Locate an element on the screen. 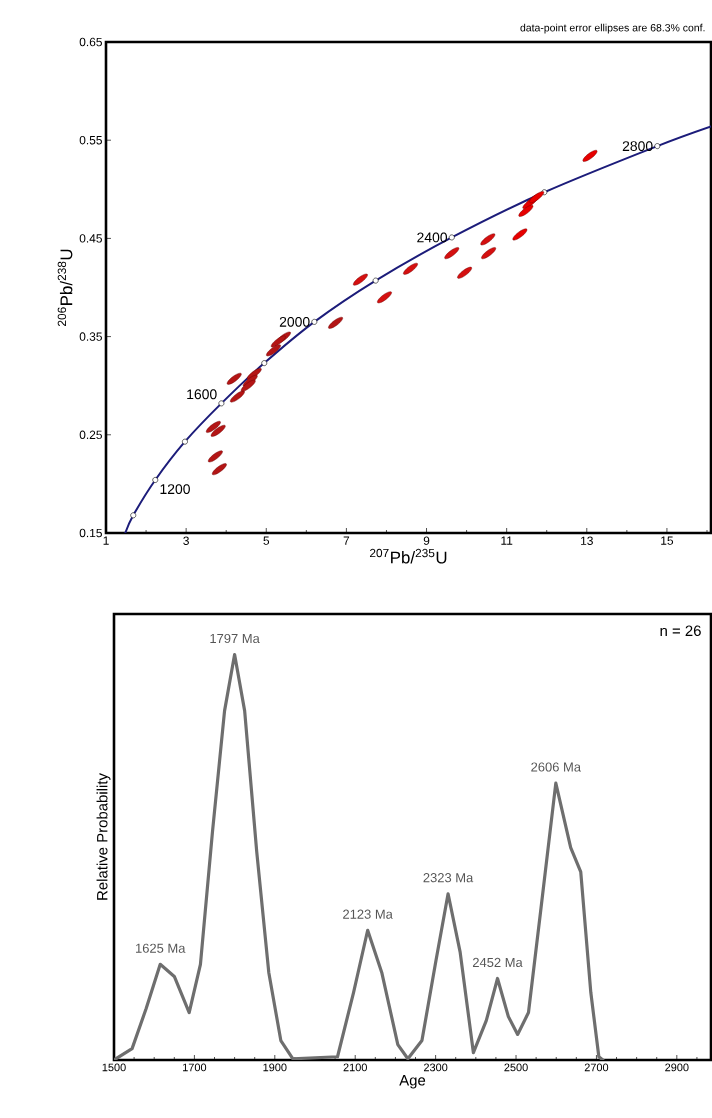 The image size is (712, 1118). x-tick-label: 2900 is located at coordinates (677, 1067).